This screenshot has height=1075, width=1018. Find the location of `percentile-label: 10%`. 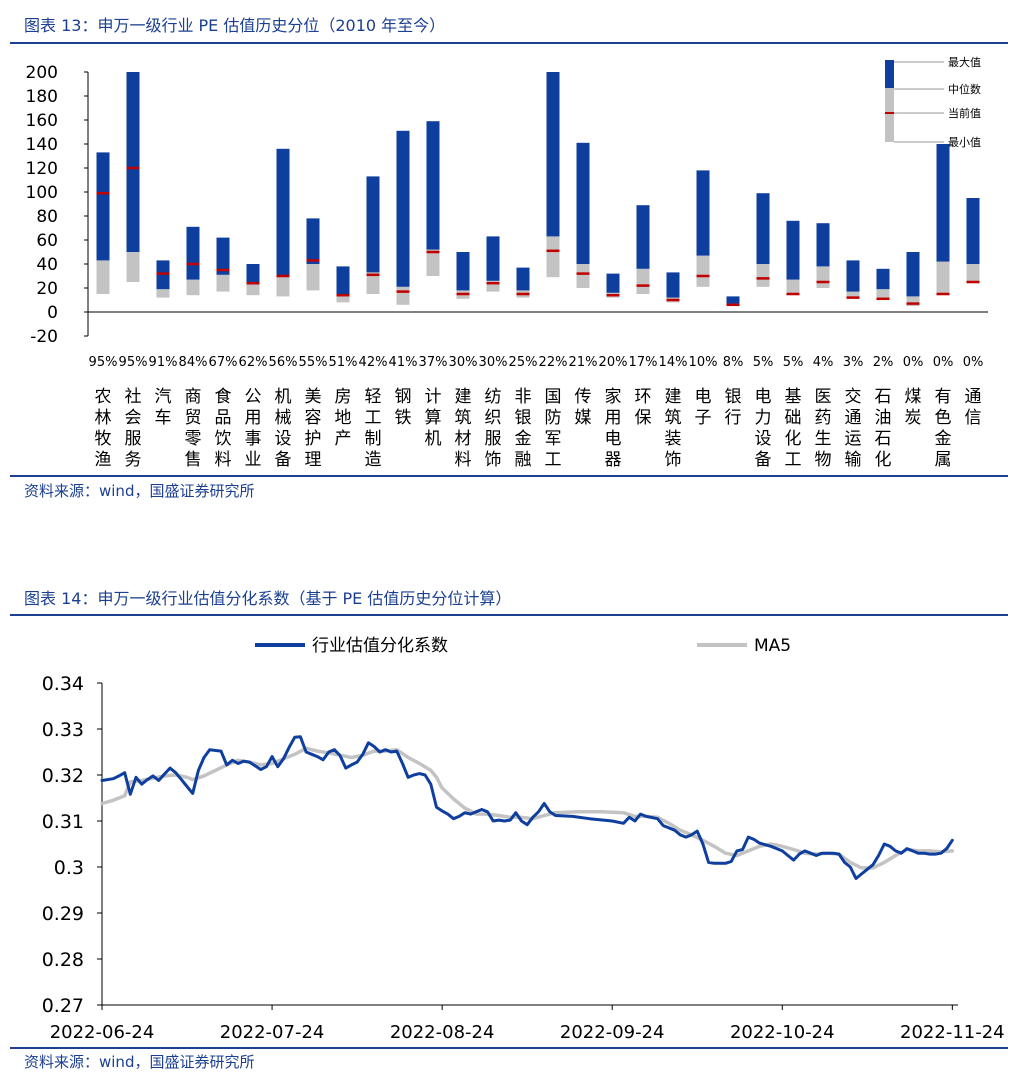

percentile-label: 10% is located at coordinates (703, 362).